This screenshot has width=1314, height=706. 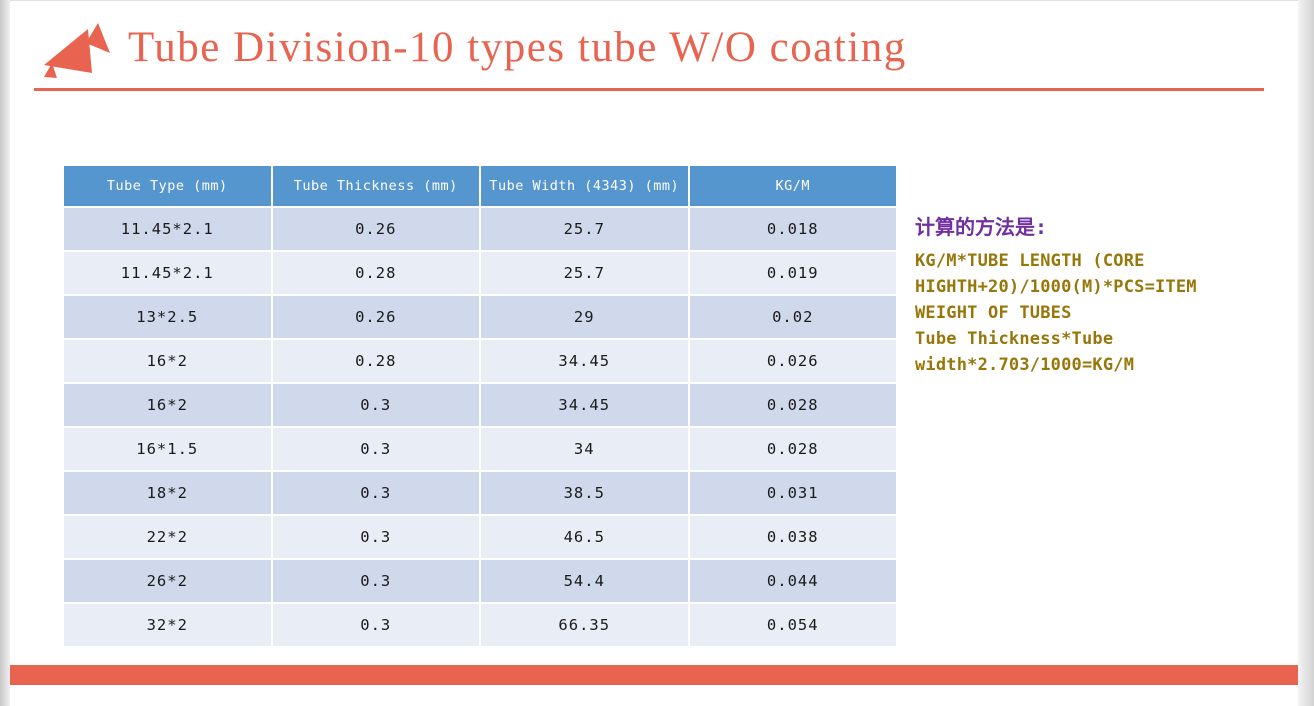 What do you see at coordinates (981, 227) in the screenshot?
I see `note-heading: 计算的方法是:` at bounding box center [981, 227].